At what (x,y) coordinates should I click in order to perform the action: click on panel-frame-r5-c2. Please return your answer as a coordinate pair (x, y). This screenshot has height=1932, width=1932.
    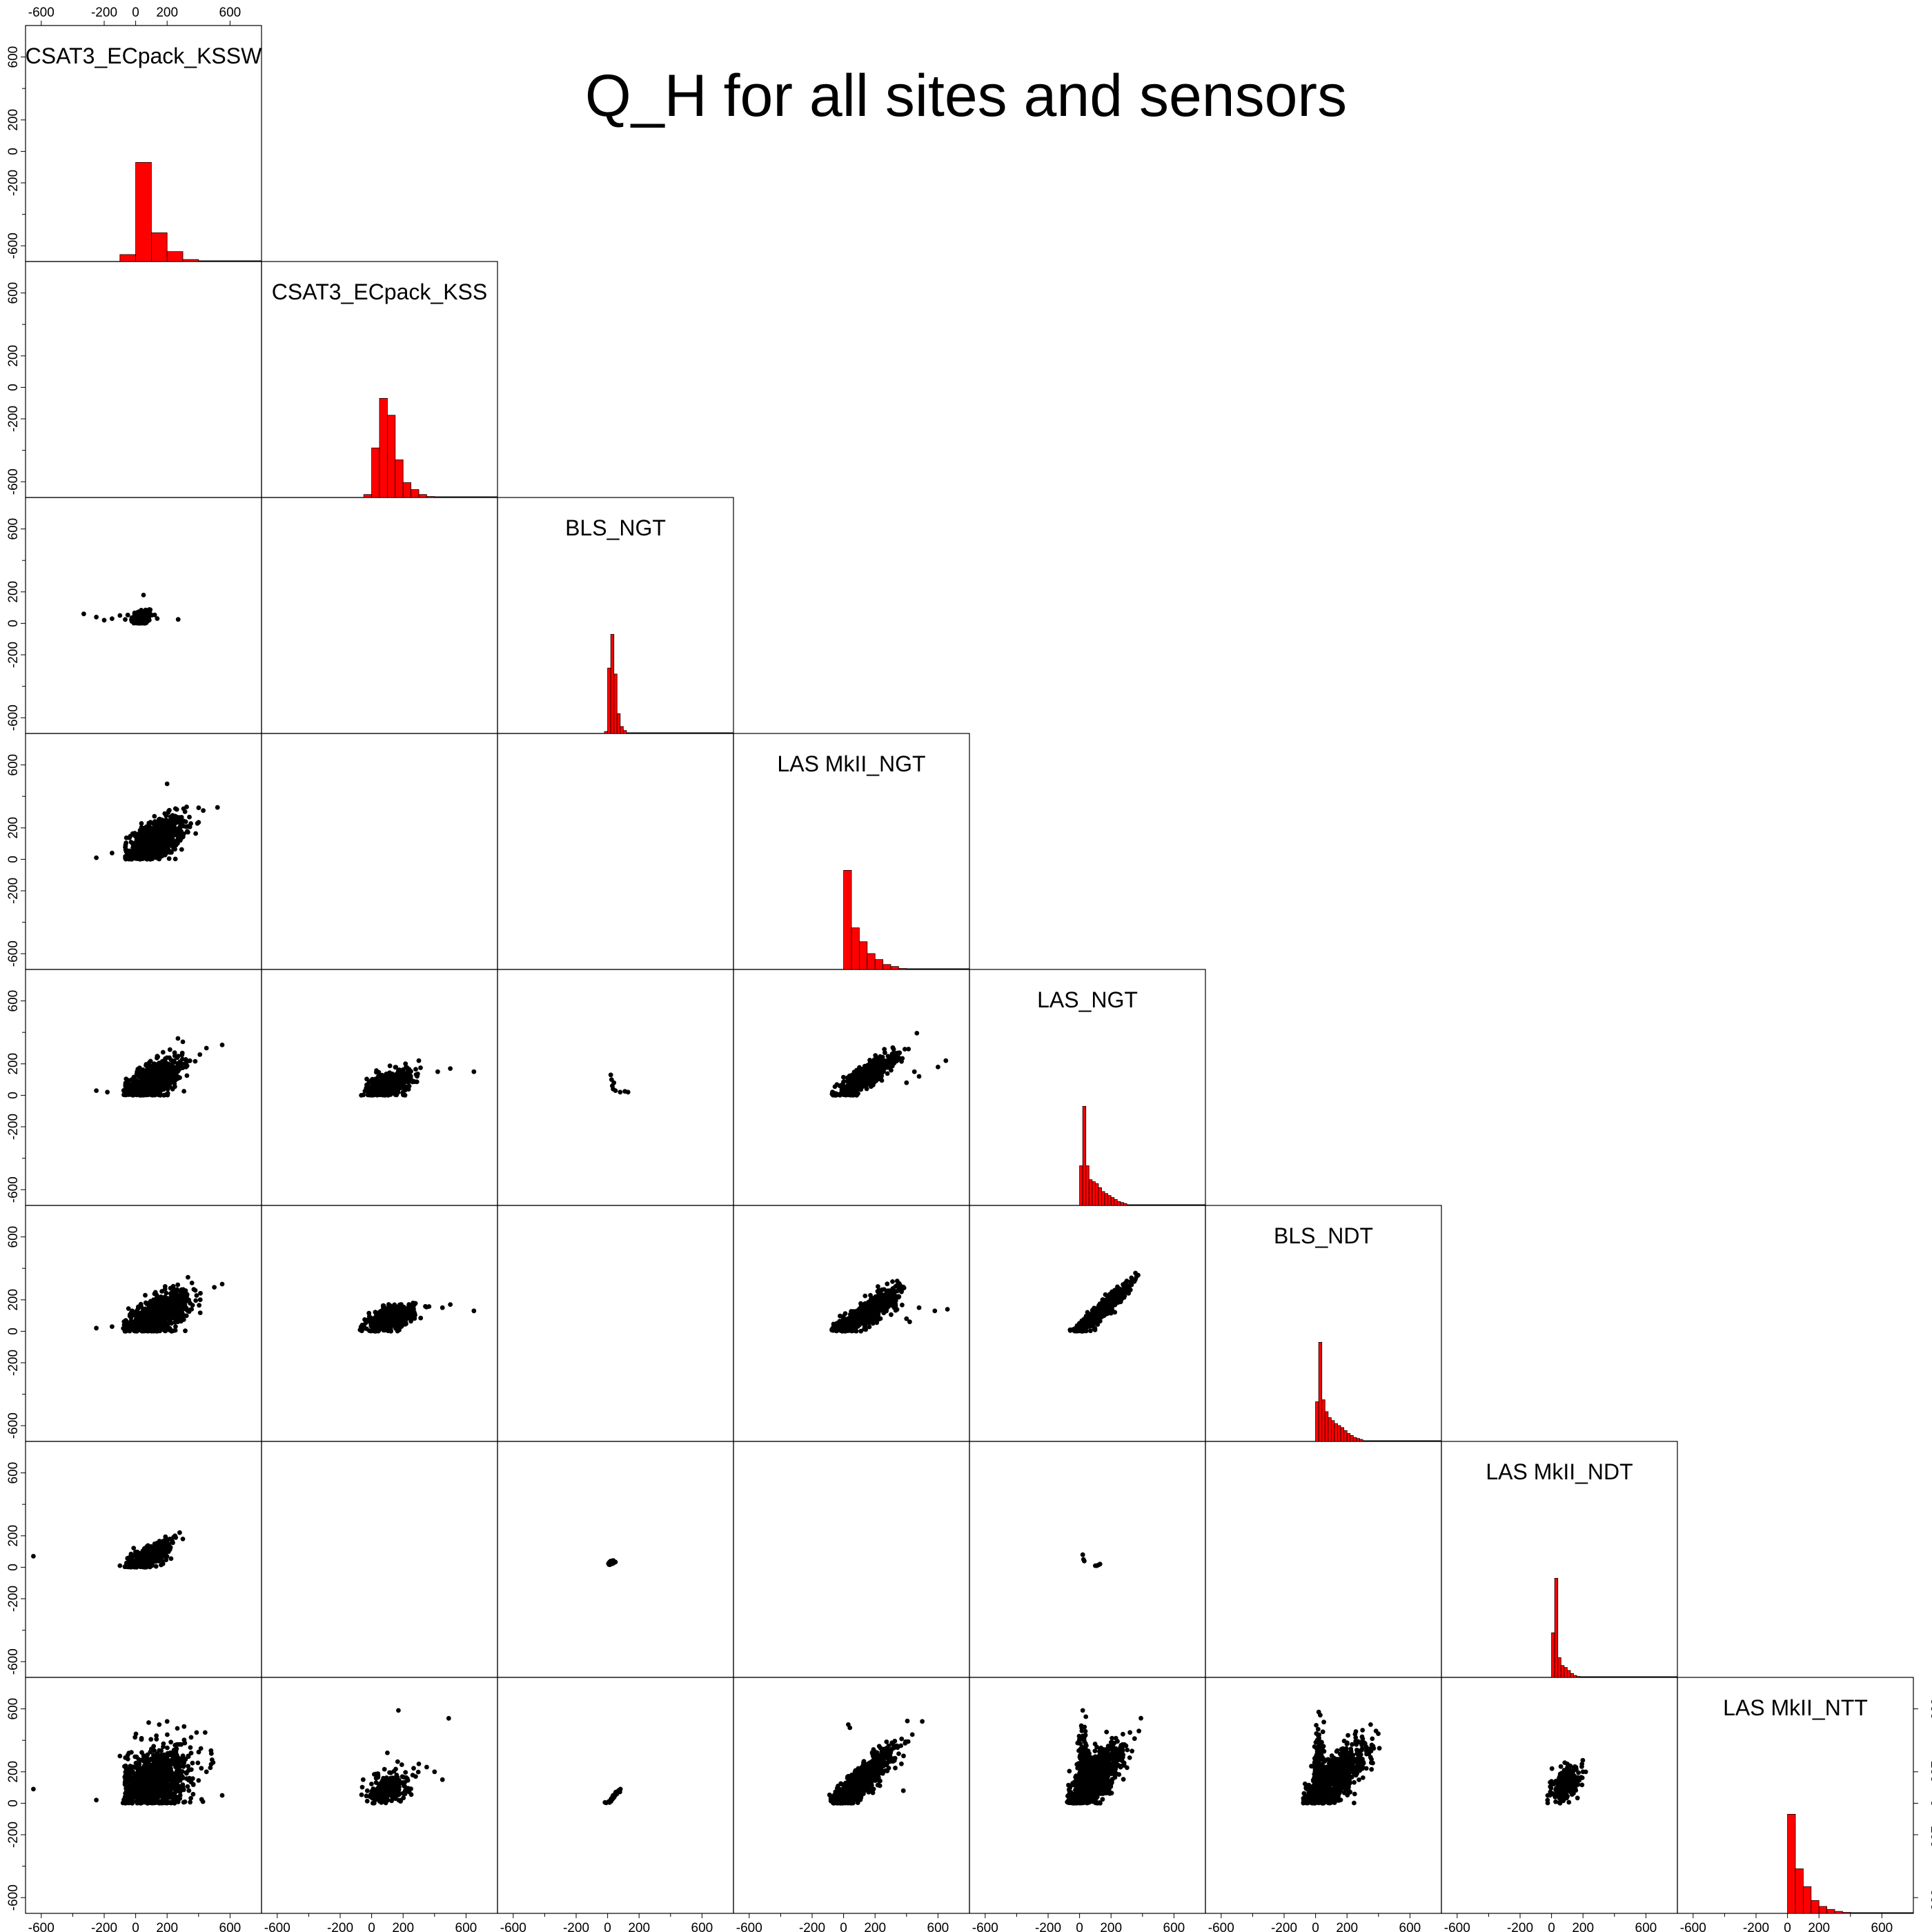
    Looking at the image, I should click on (615, 1323).